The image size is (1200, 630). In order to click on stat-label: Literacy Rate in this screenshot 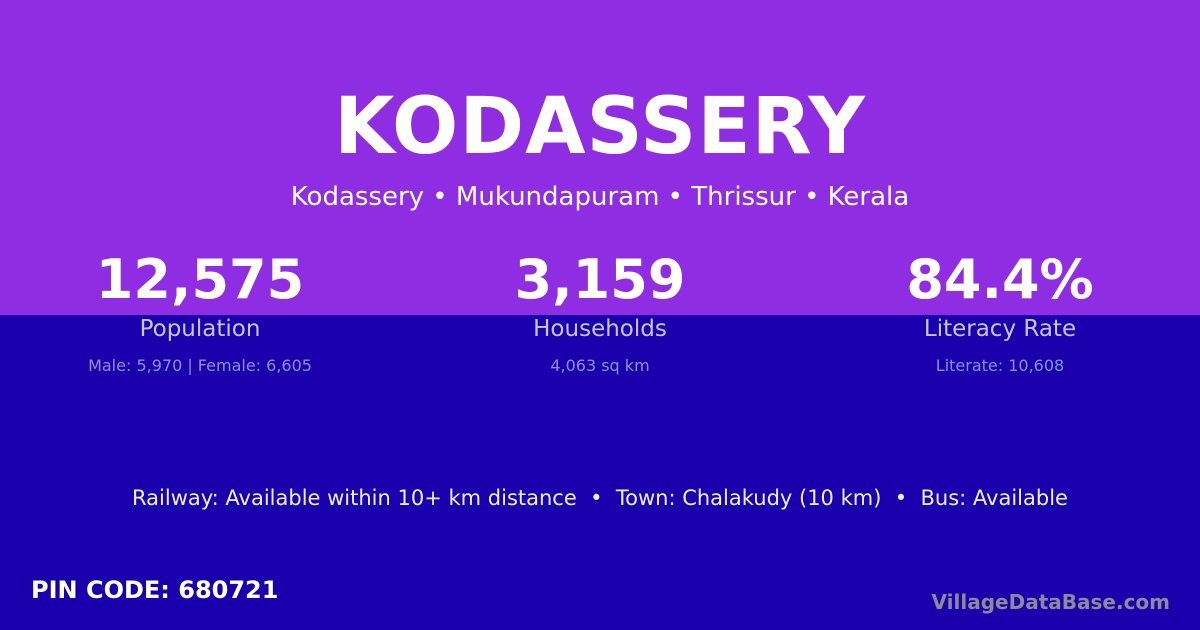, I will do `click(1000, 329)`.